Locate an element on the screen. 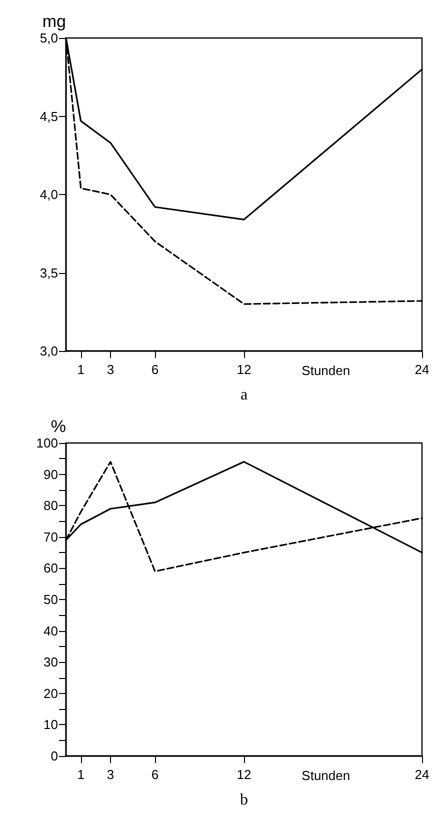  y-tick-label: 40 is located at coordinates (51, 630).